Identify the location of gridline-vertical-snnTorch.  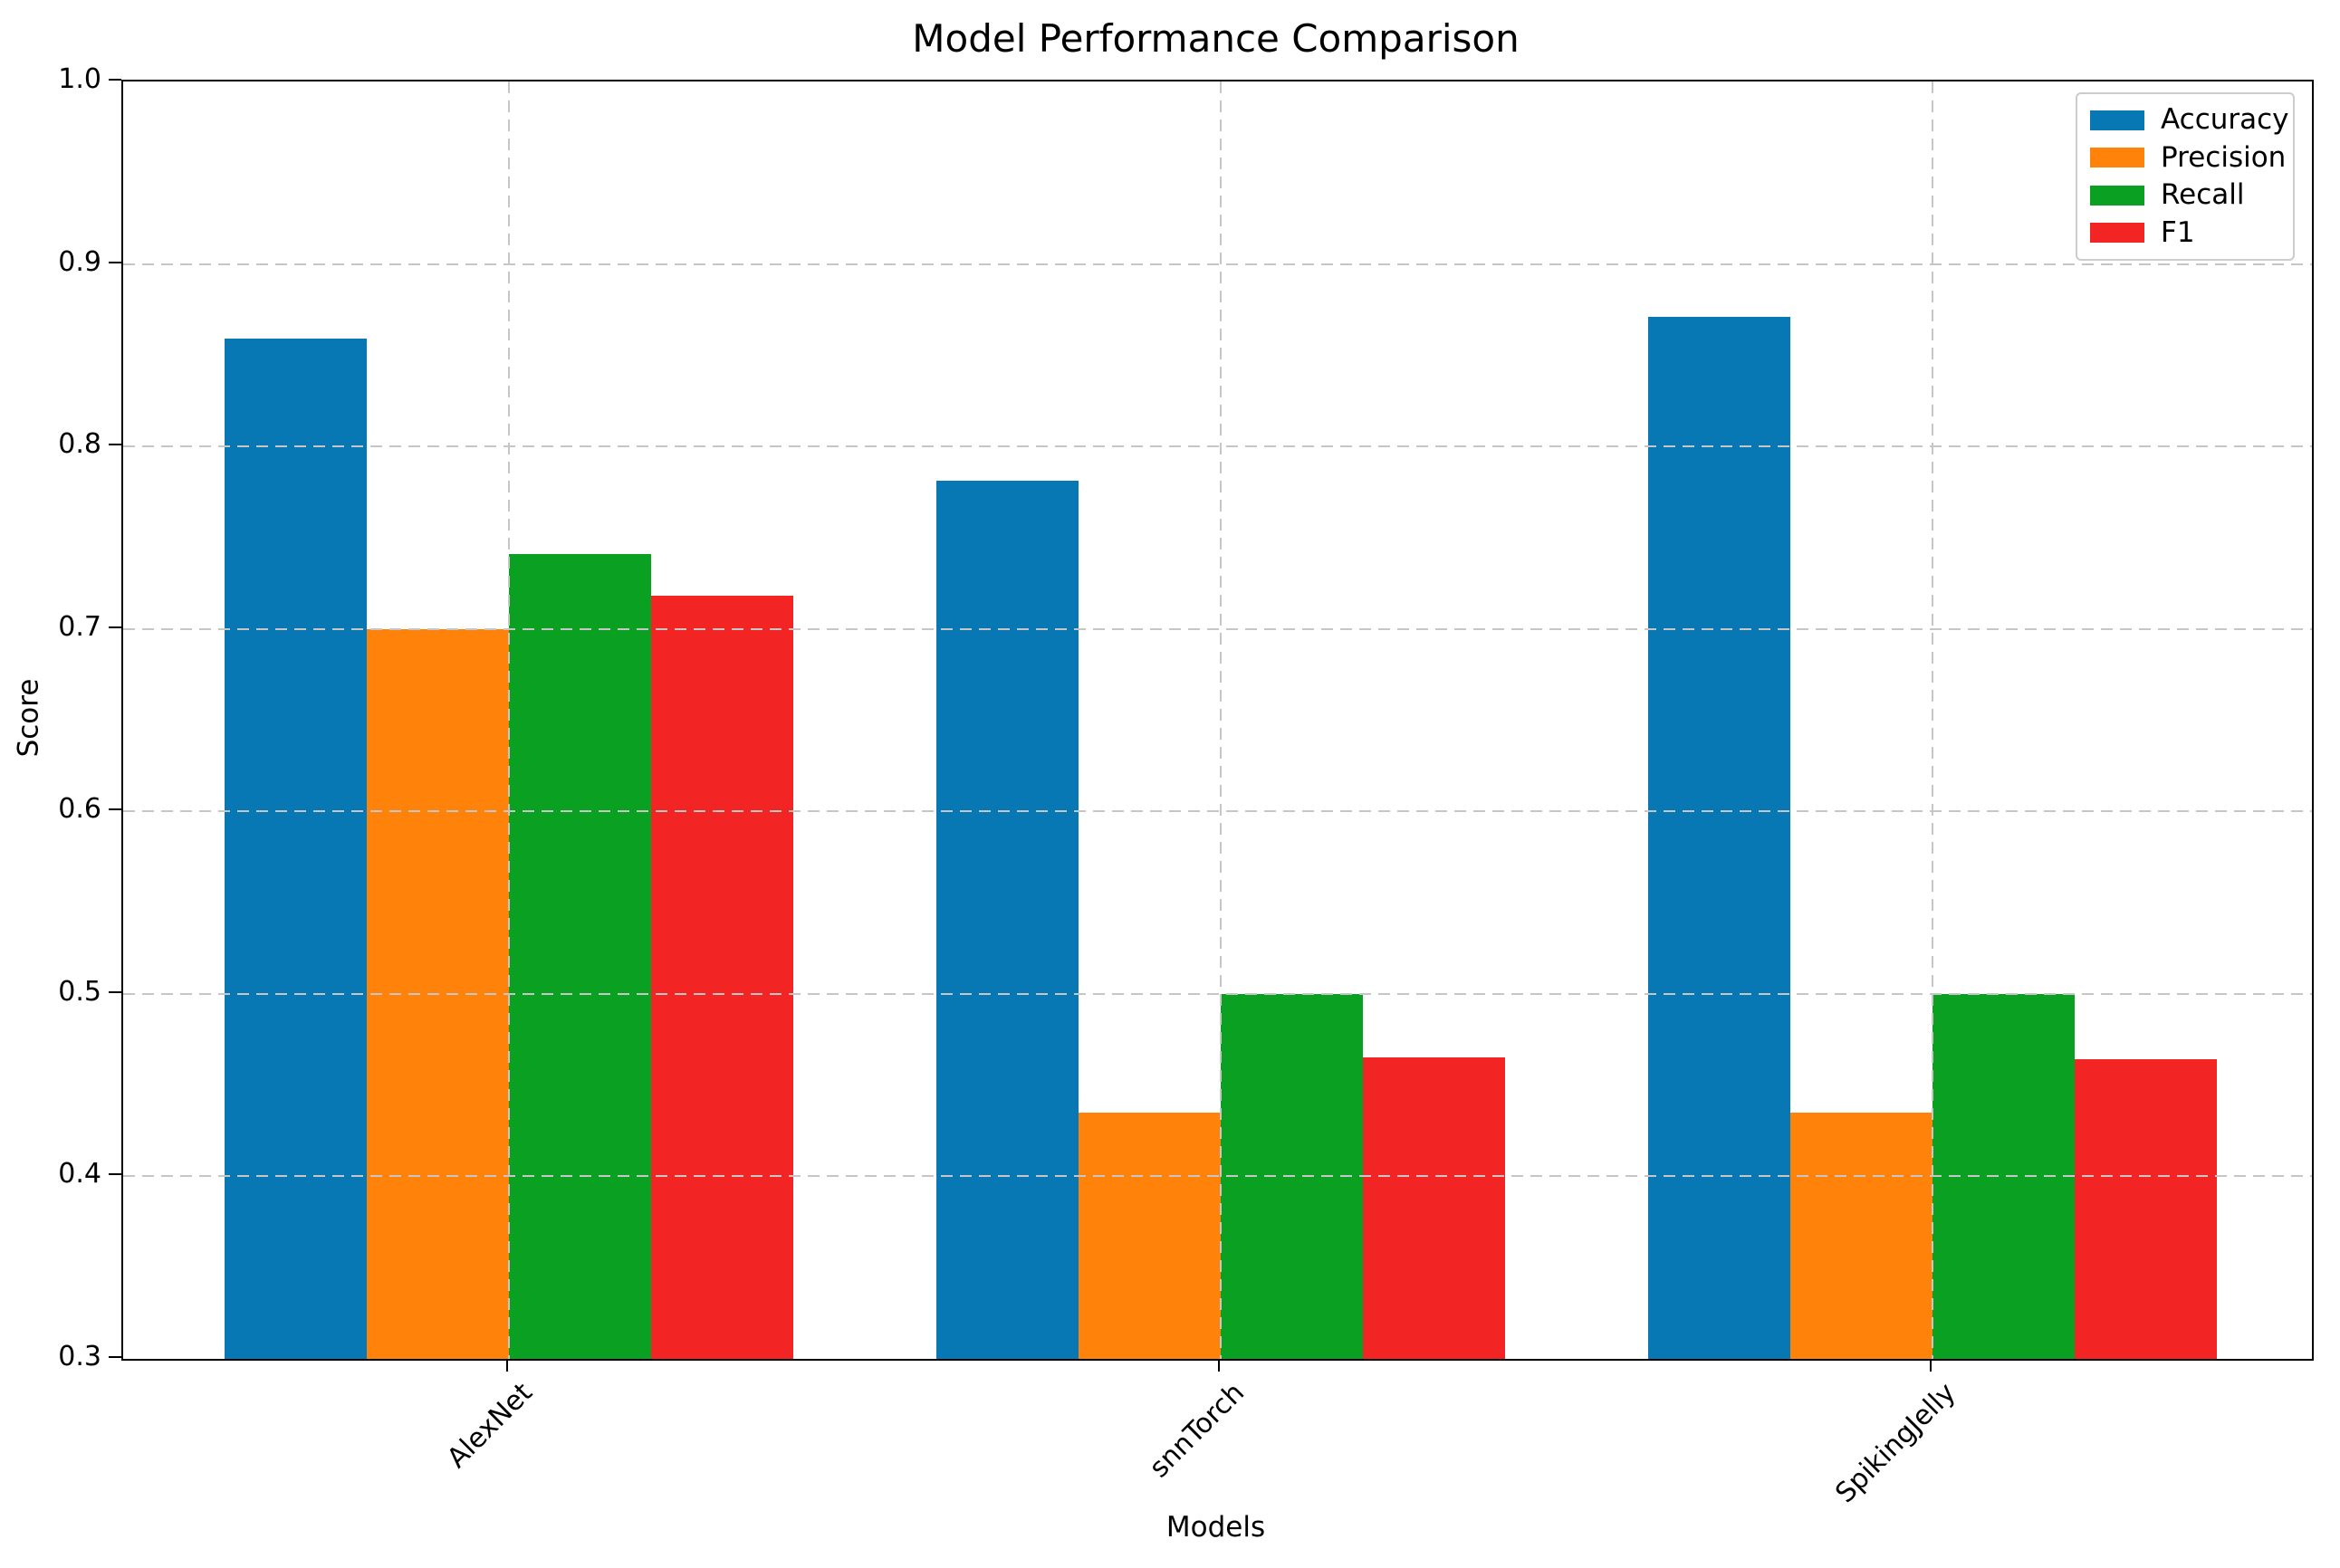
(1221, 720).